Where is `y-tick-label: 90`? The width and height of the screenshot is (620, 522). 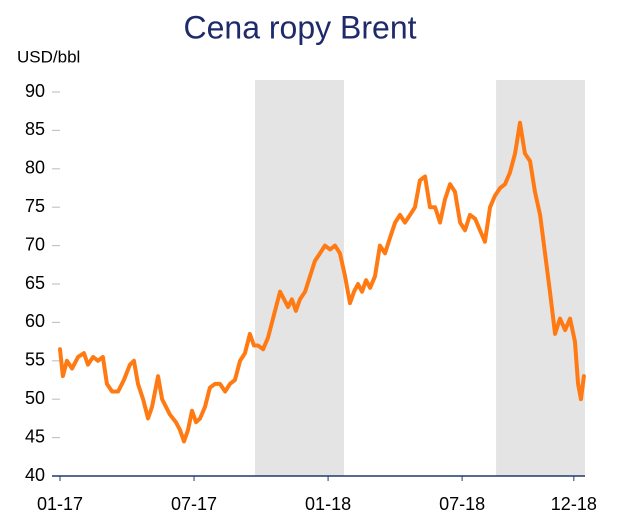 y-tick-label: 90 is located at coordinates (35, 91).